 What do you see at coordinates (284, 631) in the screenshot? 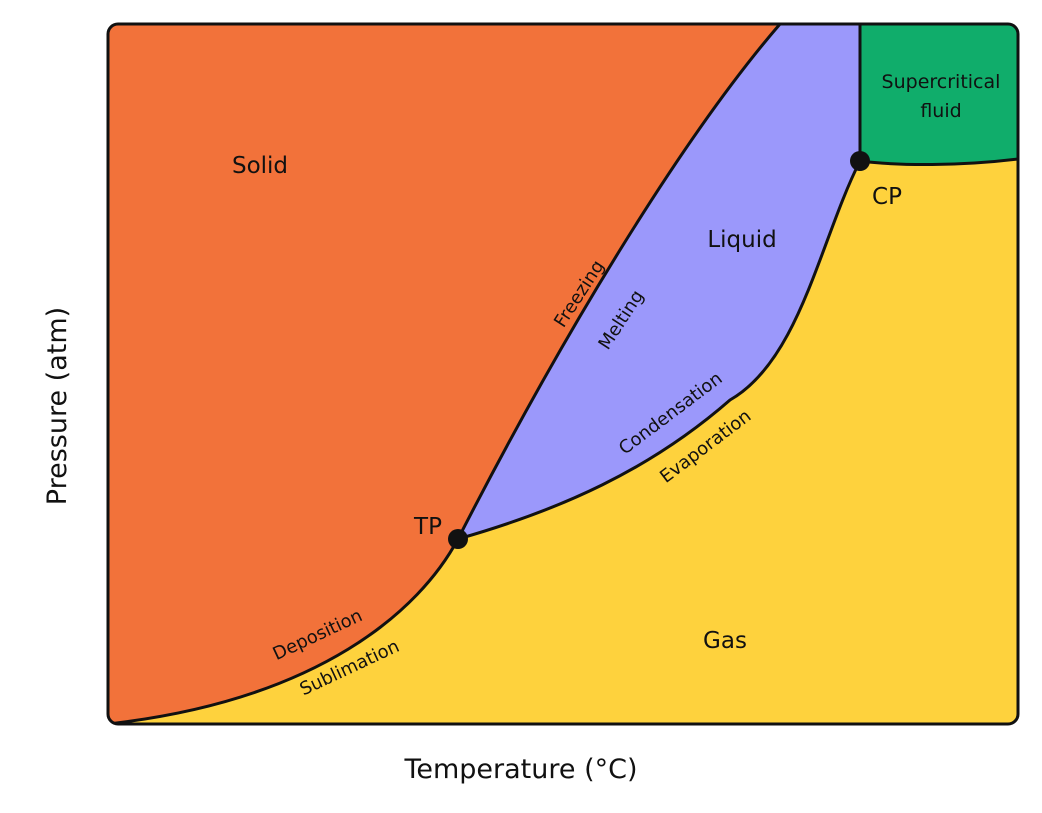
I see `sublimation-curve` at bounding box center [284, 631].